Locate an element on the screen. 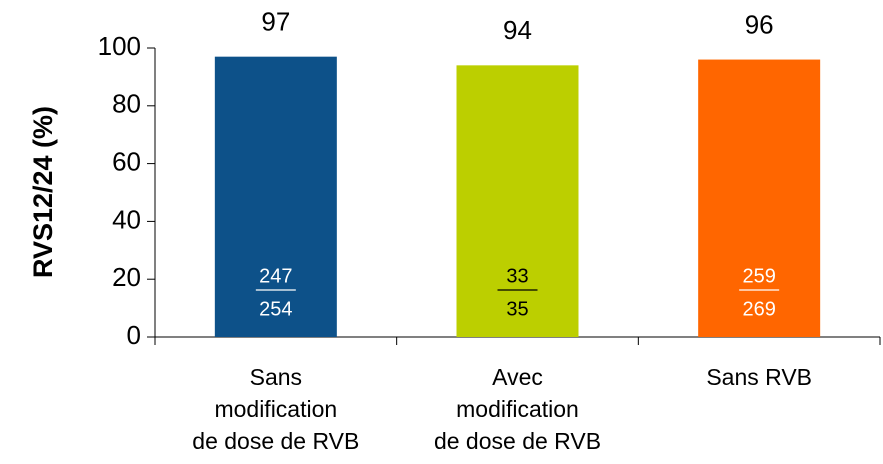 This screenshot has width=883, height=464. y-axis-label: RVS12/24 (%) is located at coordinates (43, 192).